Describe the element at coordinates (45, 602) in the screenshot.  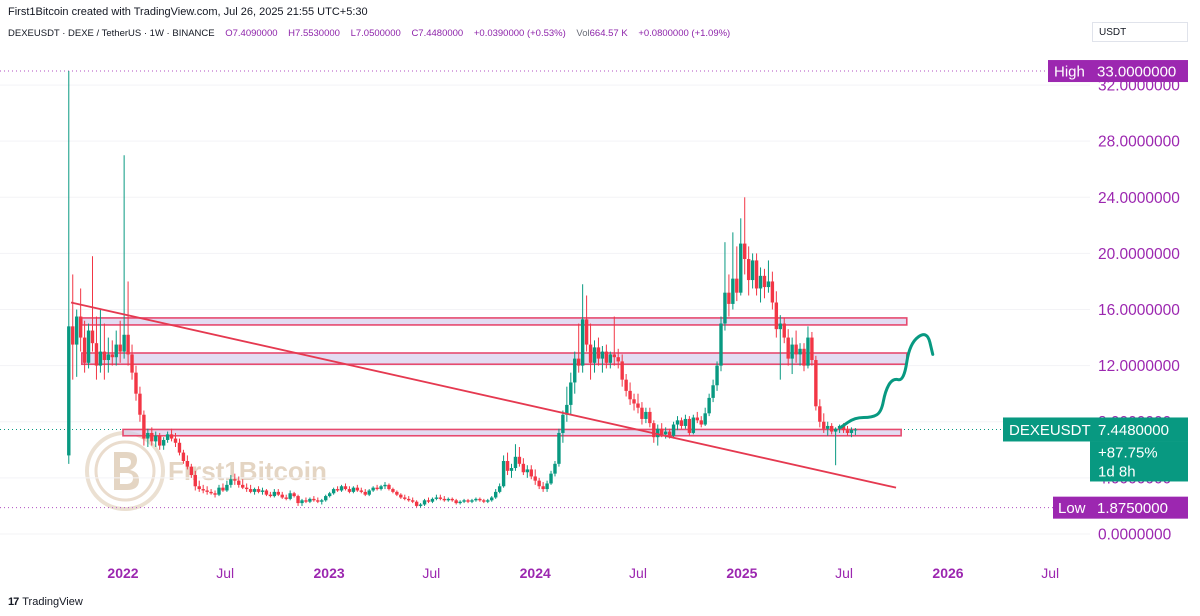
I see `tradingview-brand: 17 TradingView` at that location.